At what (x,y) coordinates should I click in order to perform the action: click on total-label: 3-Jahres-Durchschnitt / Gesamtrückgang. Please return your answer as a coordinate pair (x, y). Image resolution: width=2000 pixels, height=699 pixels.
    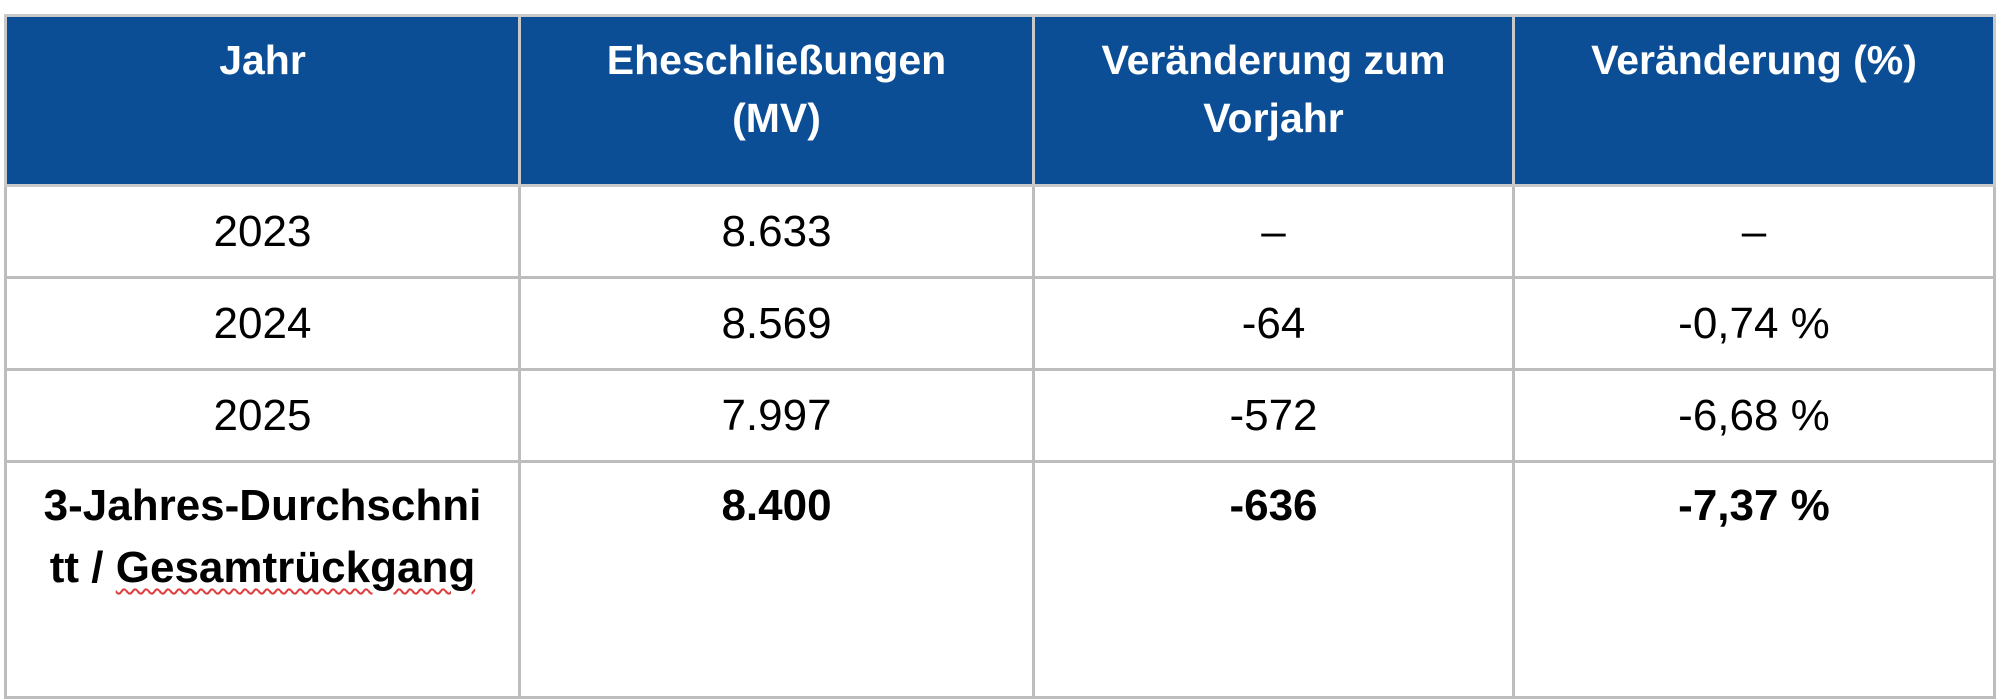
    Looking at the image, I should click on (263, 537).